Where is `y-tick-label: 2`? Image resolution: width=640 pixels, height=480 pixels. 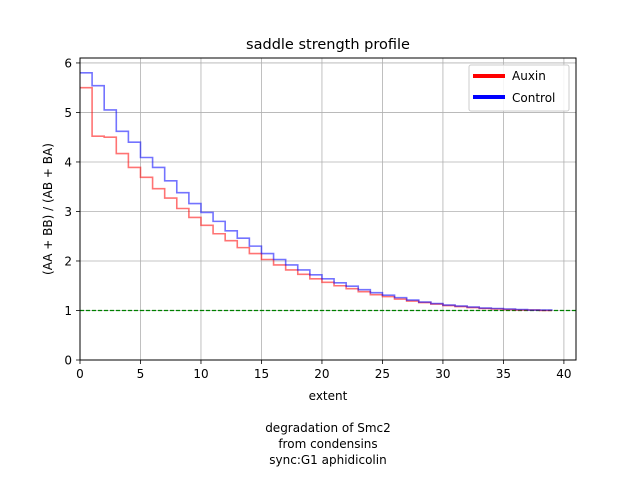 y-tick-label: 2 is located at coordinates (68, 261).